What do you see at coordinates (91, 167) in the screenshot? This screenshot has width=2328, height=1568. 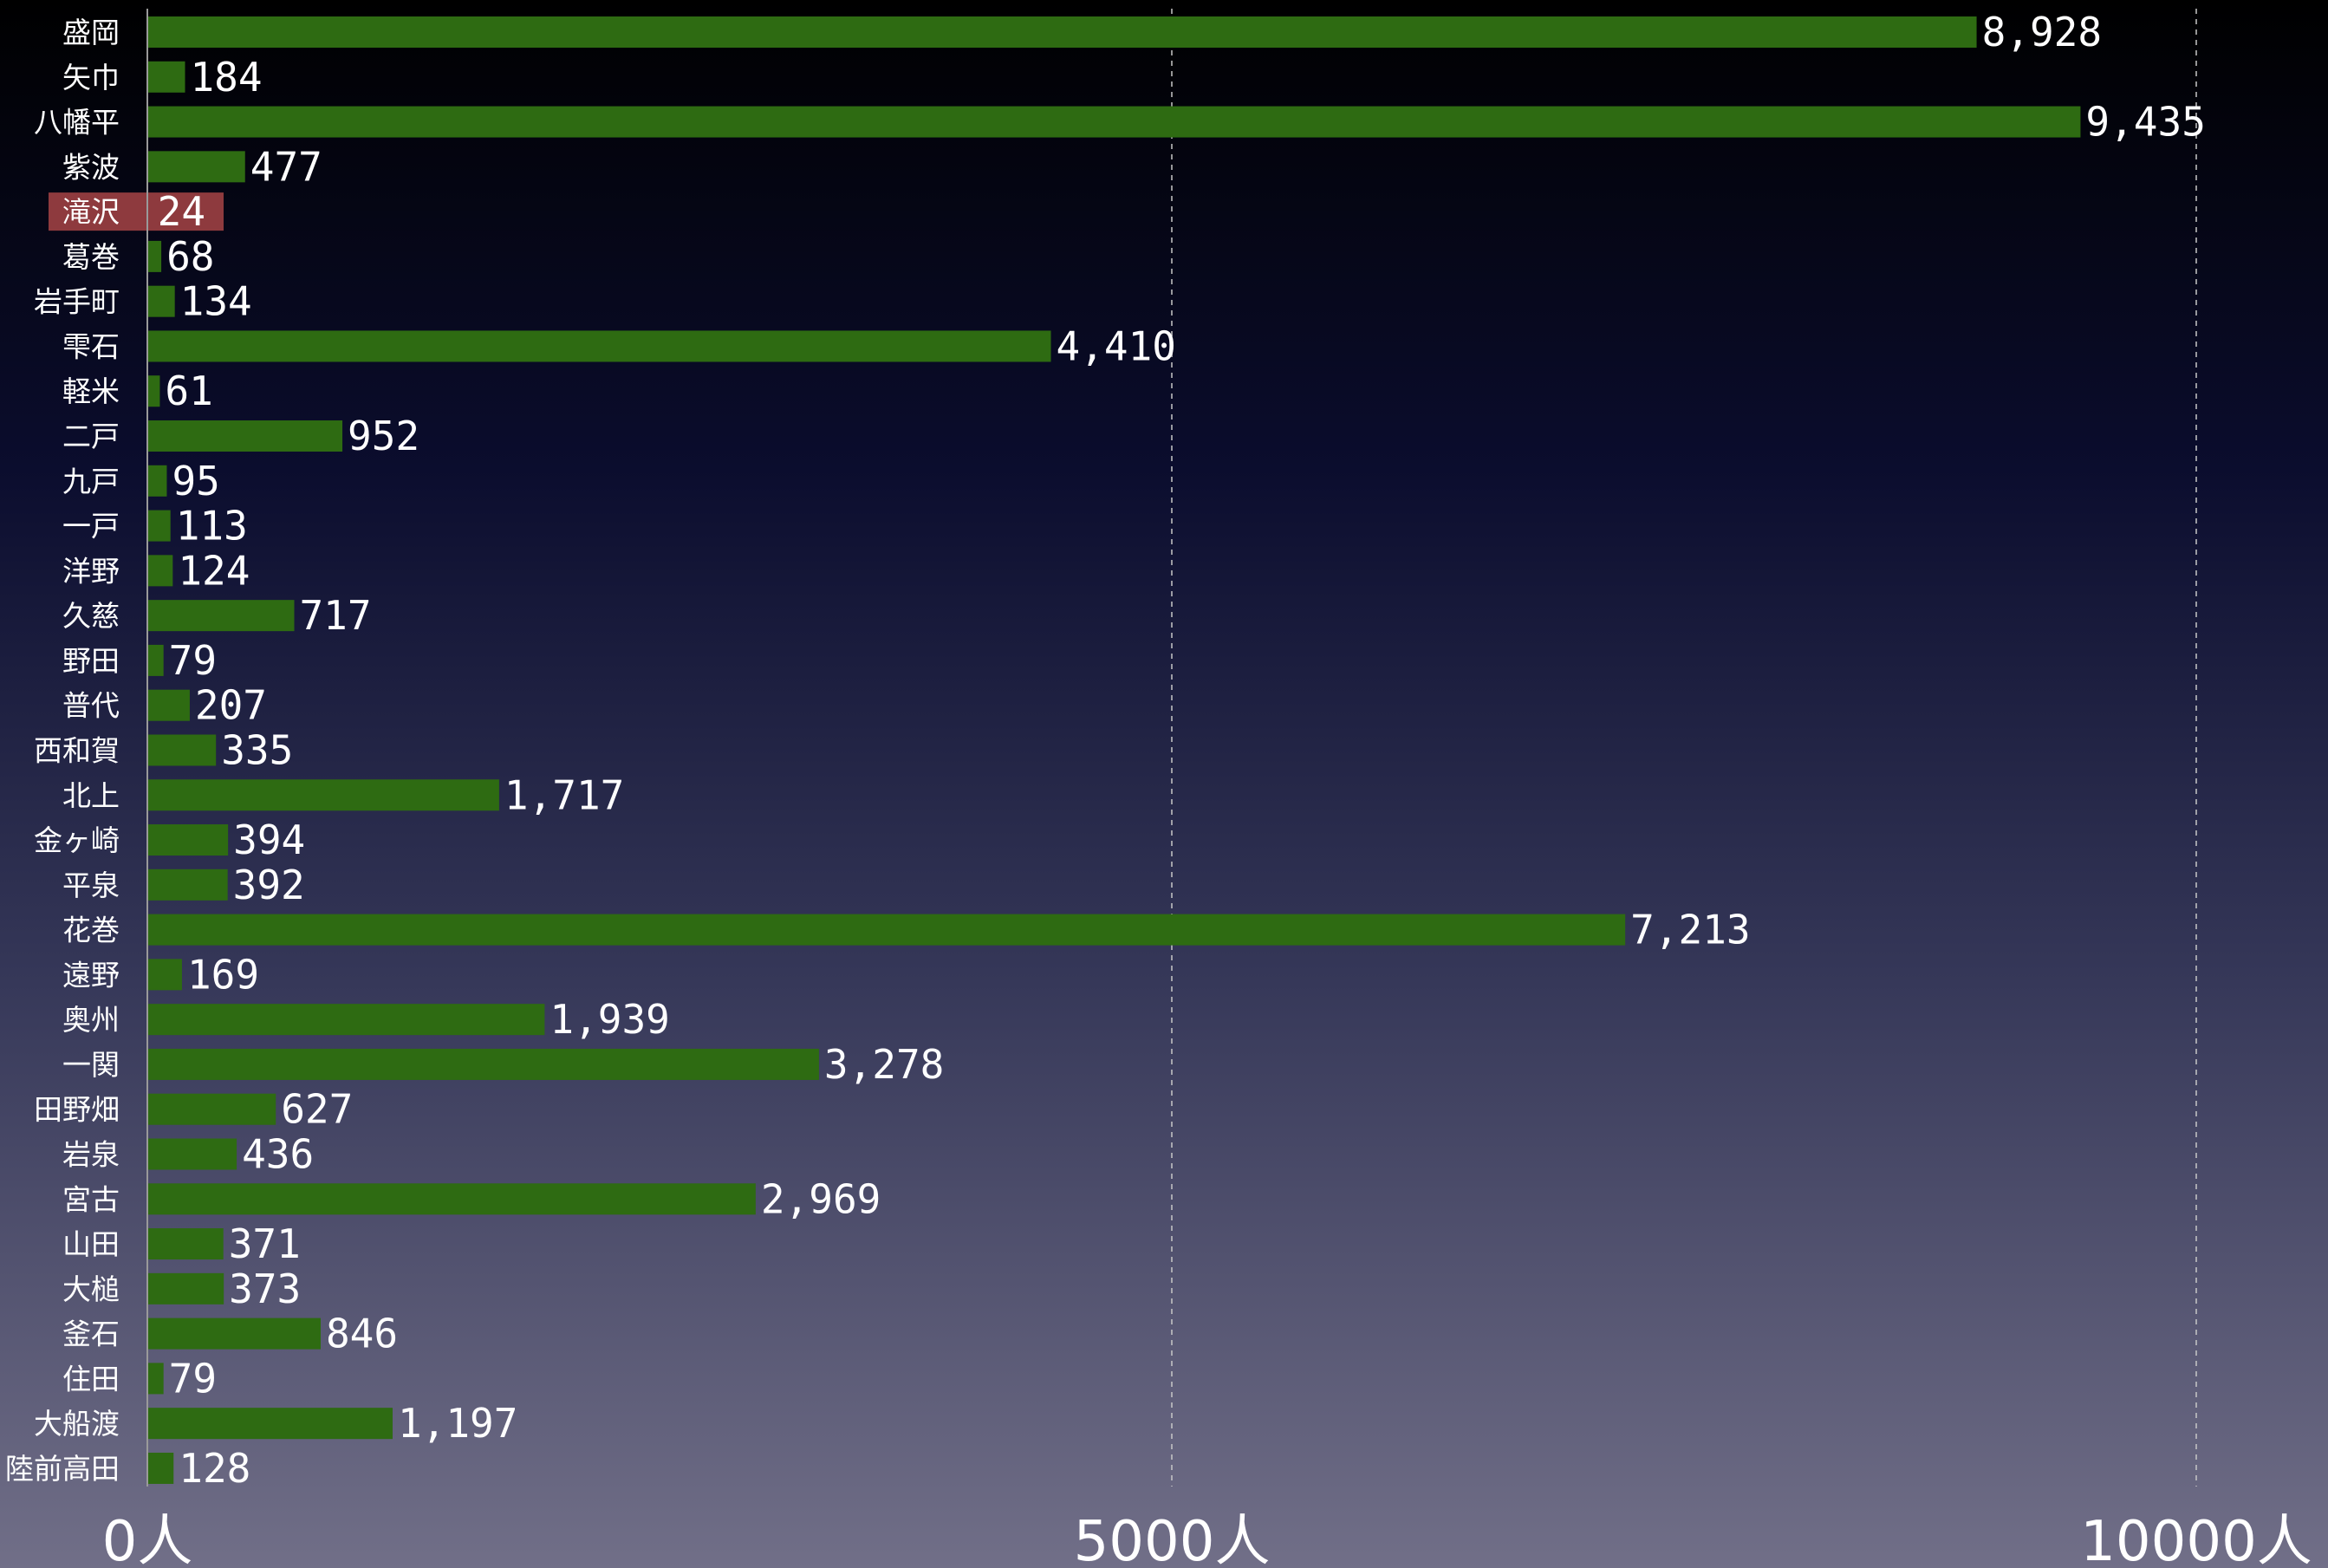 I see `category-label: 紫波` at bounding box center [91, 167].